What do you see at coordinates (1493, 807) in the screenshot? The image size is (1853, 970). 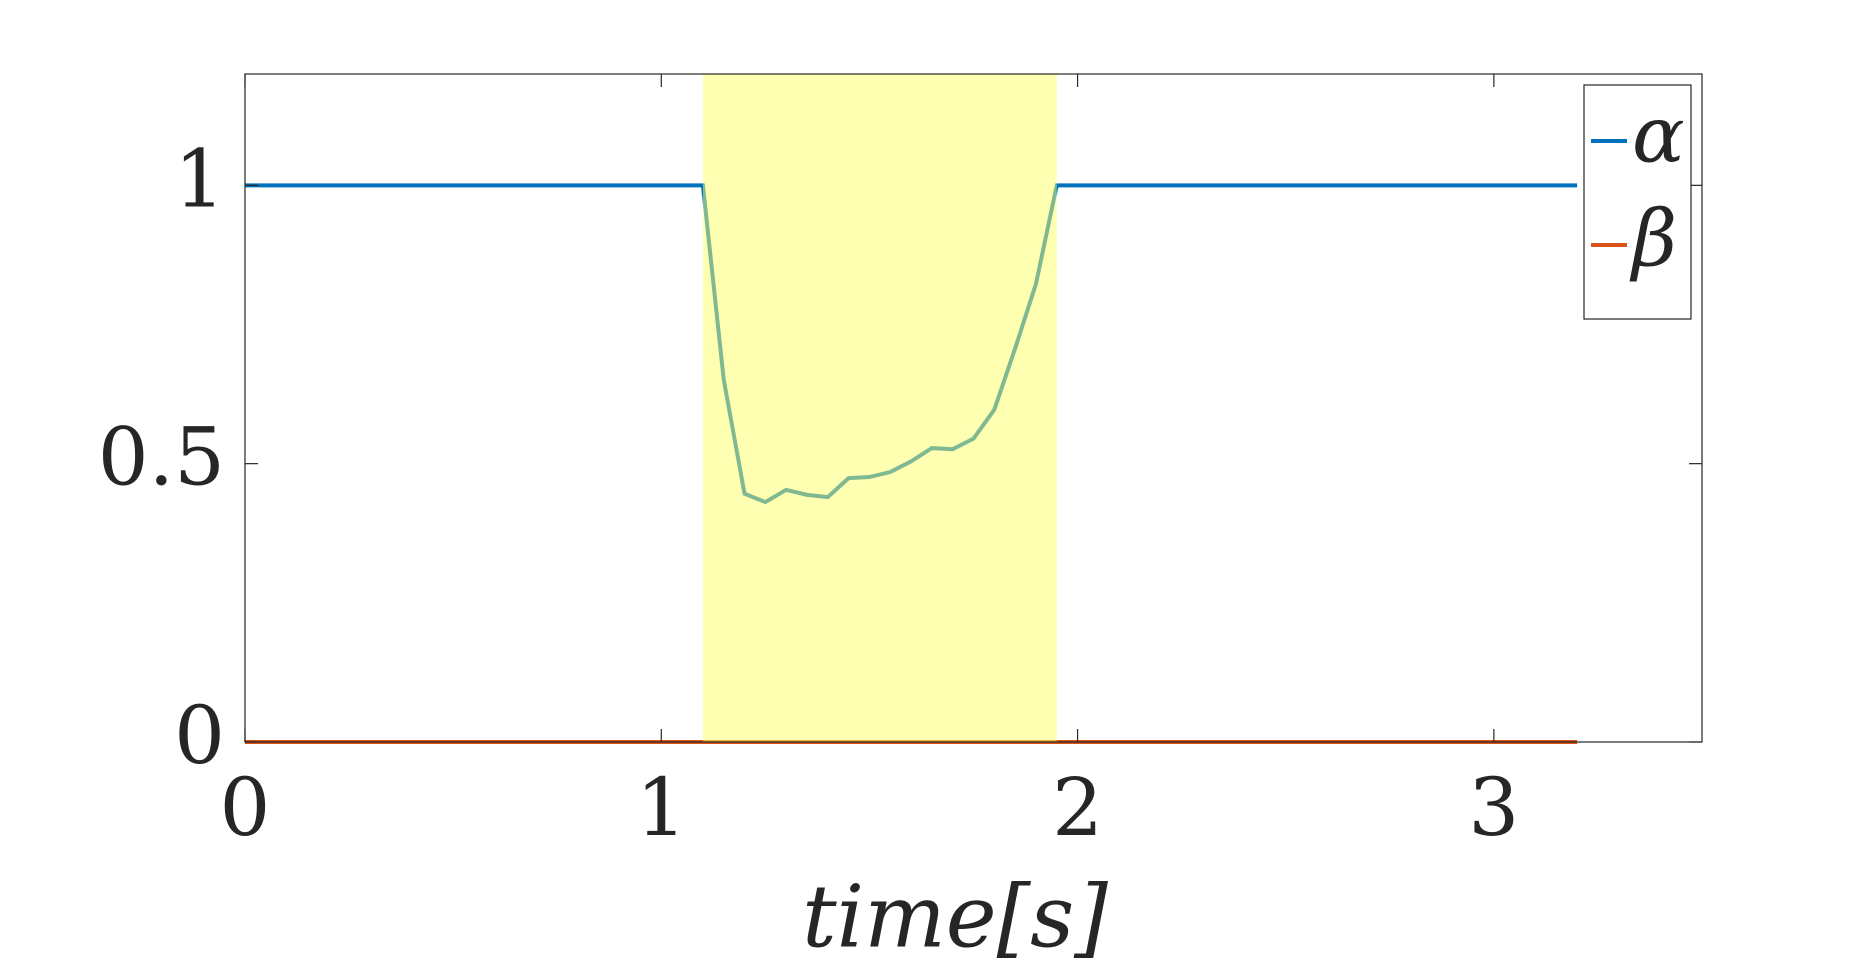 I see `x-tick-label: 3` at bounding box center [1493, 807].